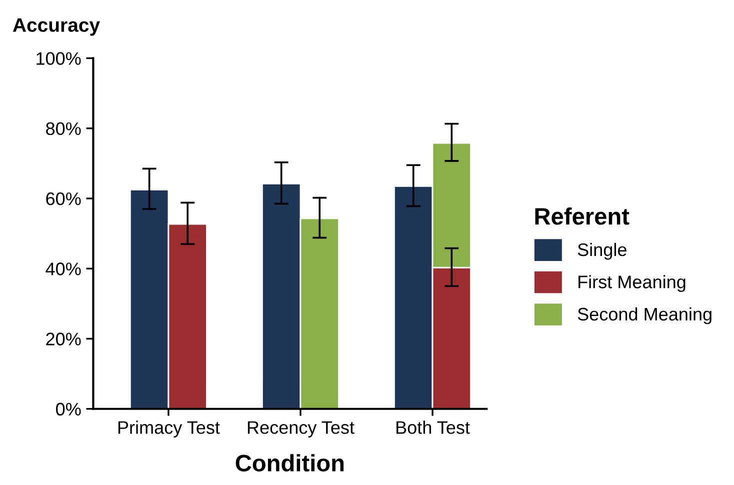 This screenshot has width=734, height=485. Describe the element at coordinates (63, 129) in the screenshot. I see `y-tick-label: 80%` at that location.